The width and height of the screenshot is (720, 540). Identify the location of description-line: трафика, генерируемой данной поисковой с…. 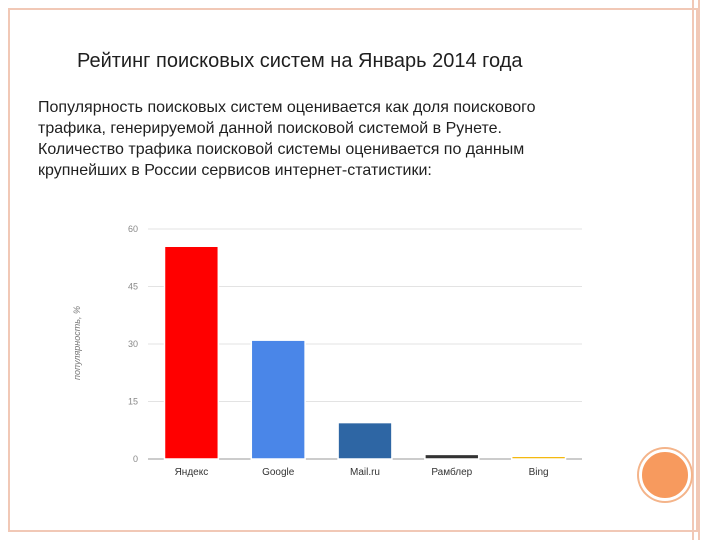
(270, 128).